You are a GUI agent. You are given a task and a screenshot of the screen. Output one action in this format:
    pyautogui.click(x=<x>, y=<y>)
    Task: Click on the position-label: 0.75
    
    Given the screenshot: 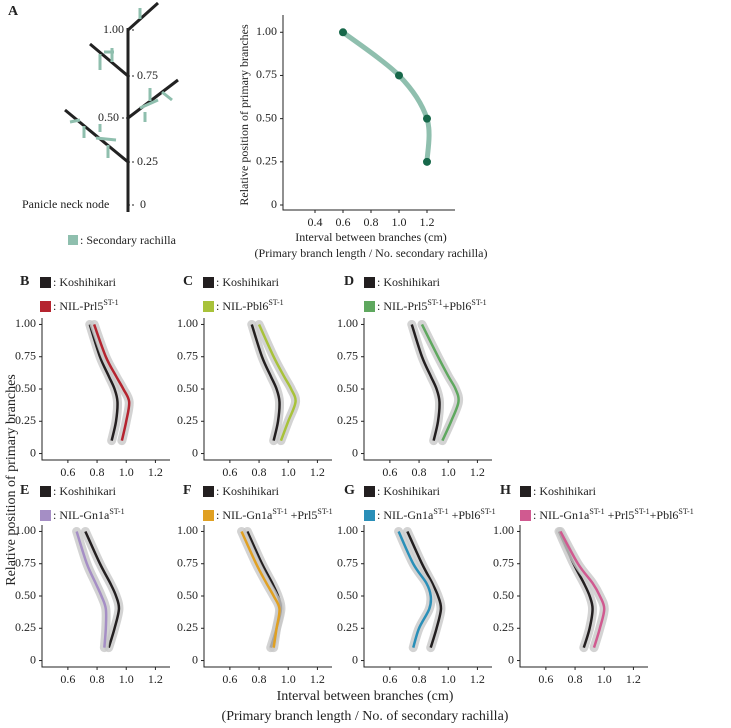 What is the action you would take?
    pyautogui.click(x=147, y=75)
    